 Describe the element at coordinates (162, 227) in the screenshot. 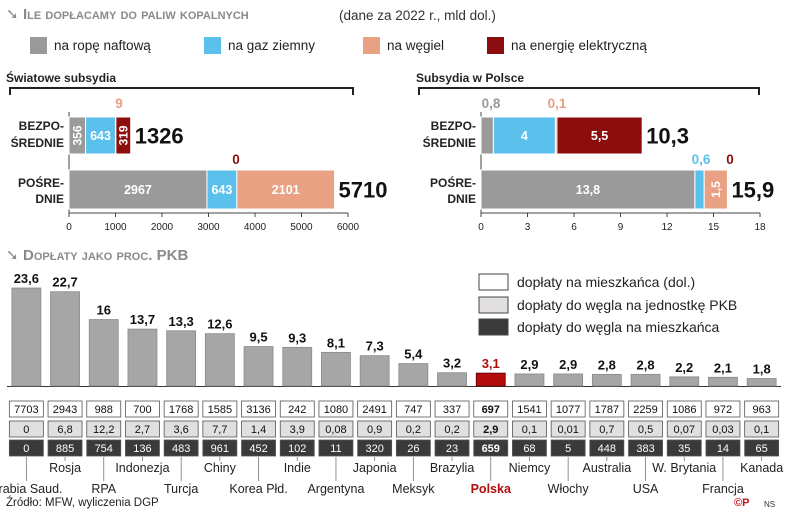

I see `x-tick-label: 2000` at that location.